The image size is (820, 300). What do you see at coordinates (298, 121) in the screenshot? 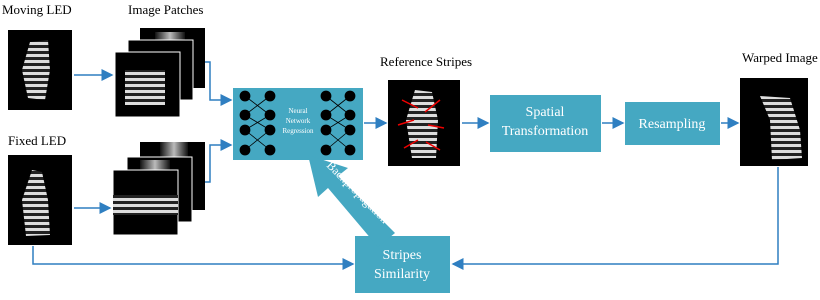
I see `node-text: Network` at bounding box center [298, 121].